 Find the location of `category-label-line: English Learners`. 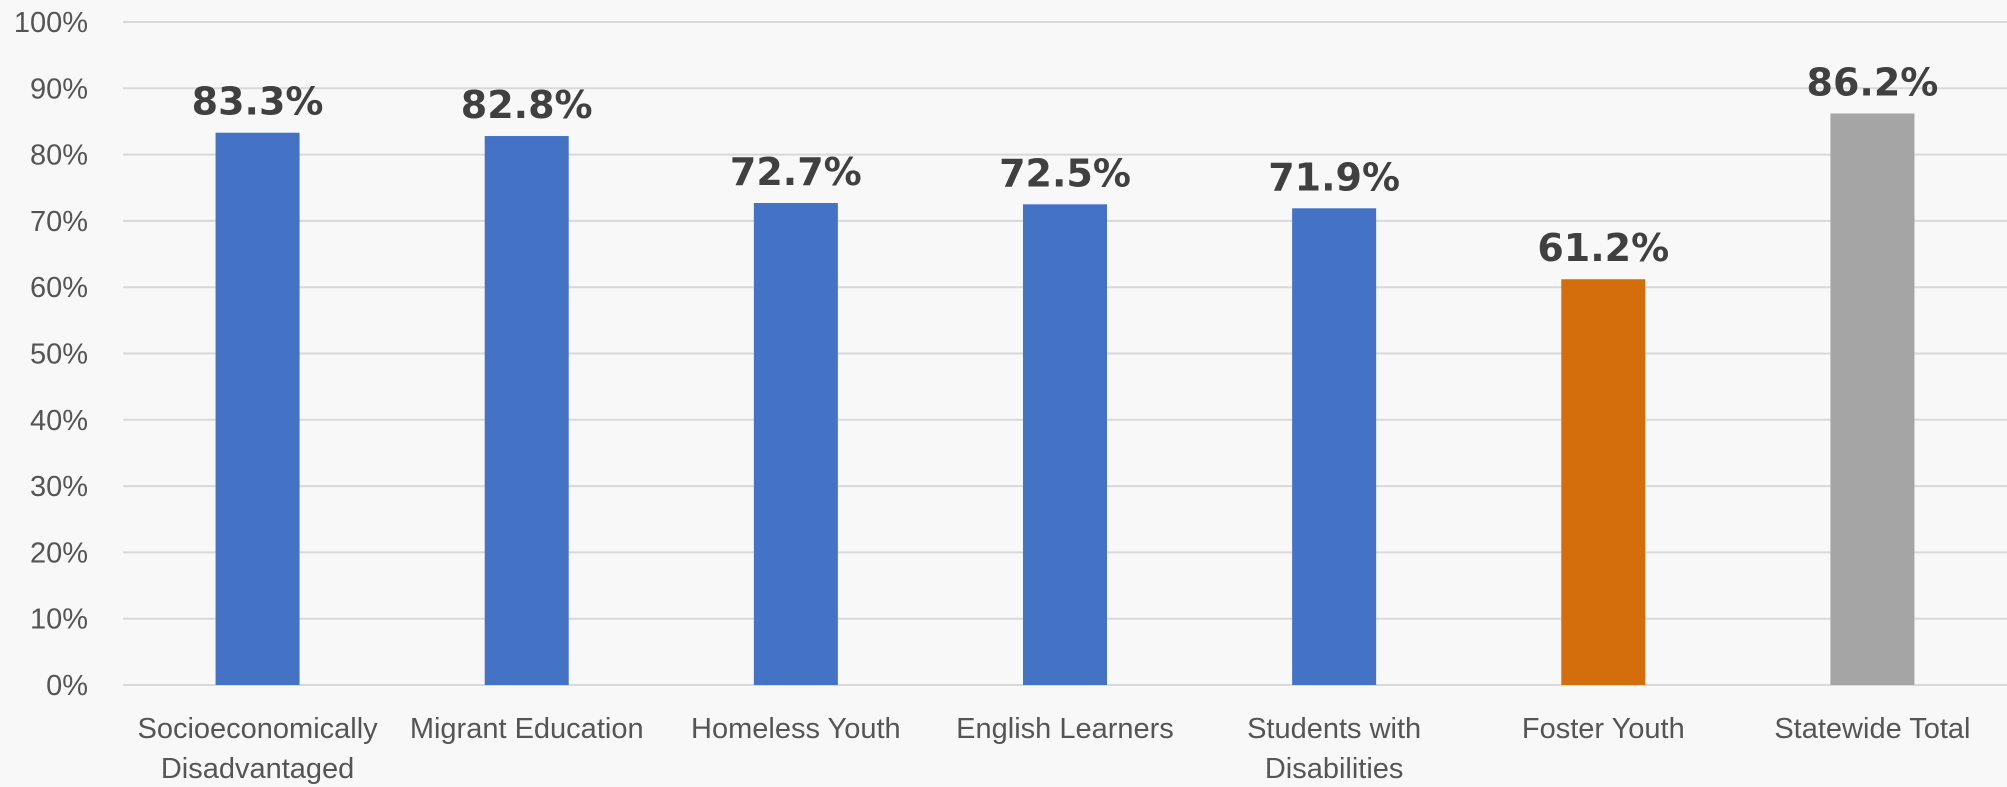

category-label-line: English Learners is located at coordinates (1065, 729).